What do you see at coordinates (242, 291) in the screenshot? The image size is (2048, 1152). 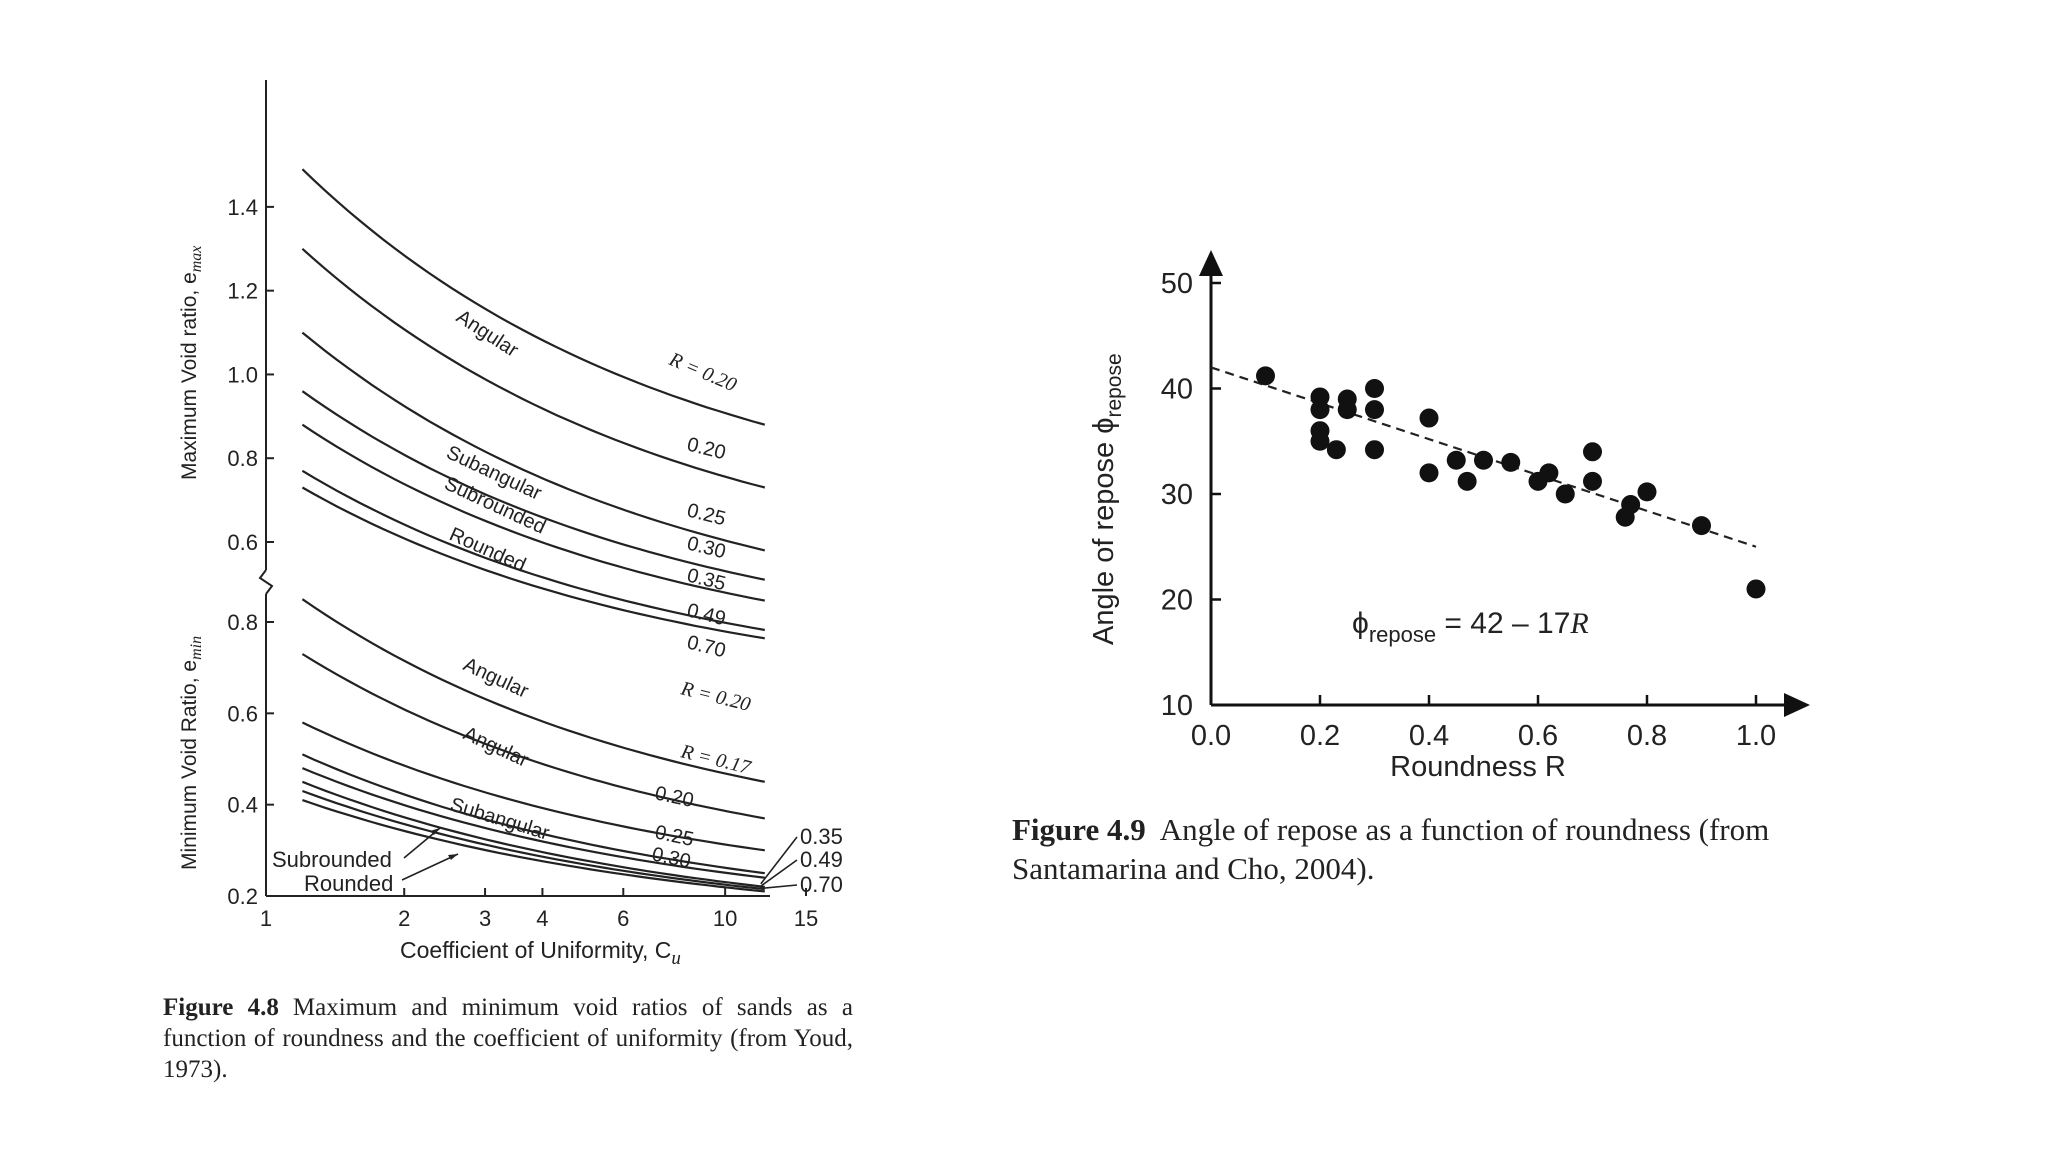 I see `upper-y-tick-label: 1.2` at bounding box center [242, 291].